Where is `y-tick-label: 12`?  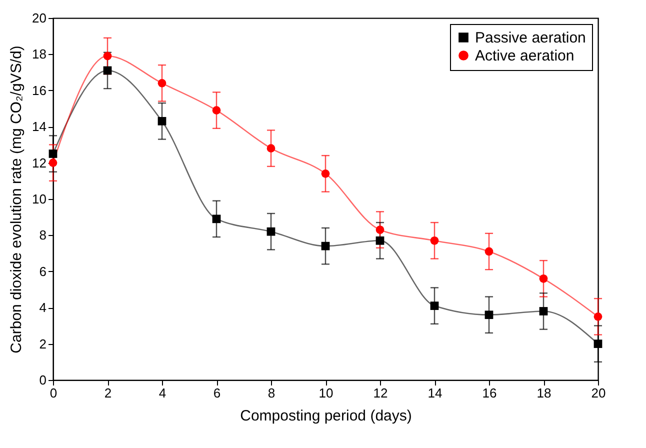
y-tick-label: 12 is located at coordinates (39, 162).